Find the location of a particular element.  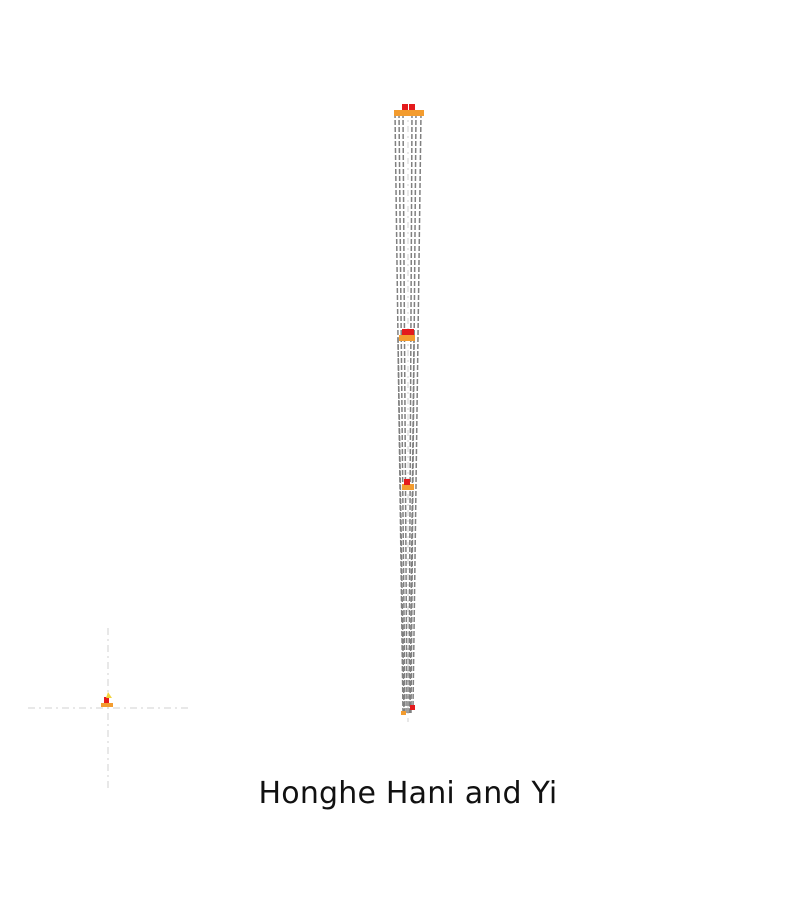

node-upper-middle is located at coordinates (407, 335).